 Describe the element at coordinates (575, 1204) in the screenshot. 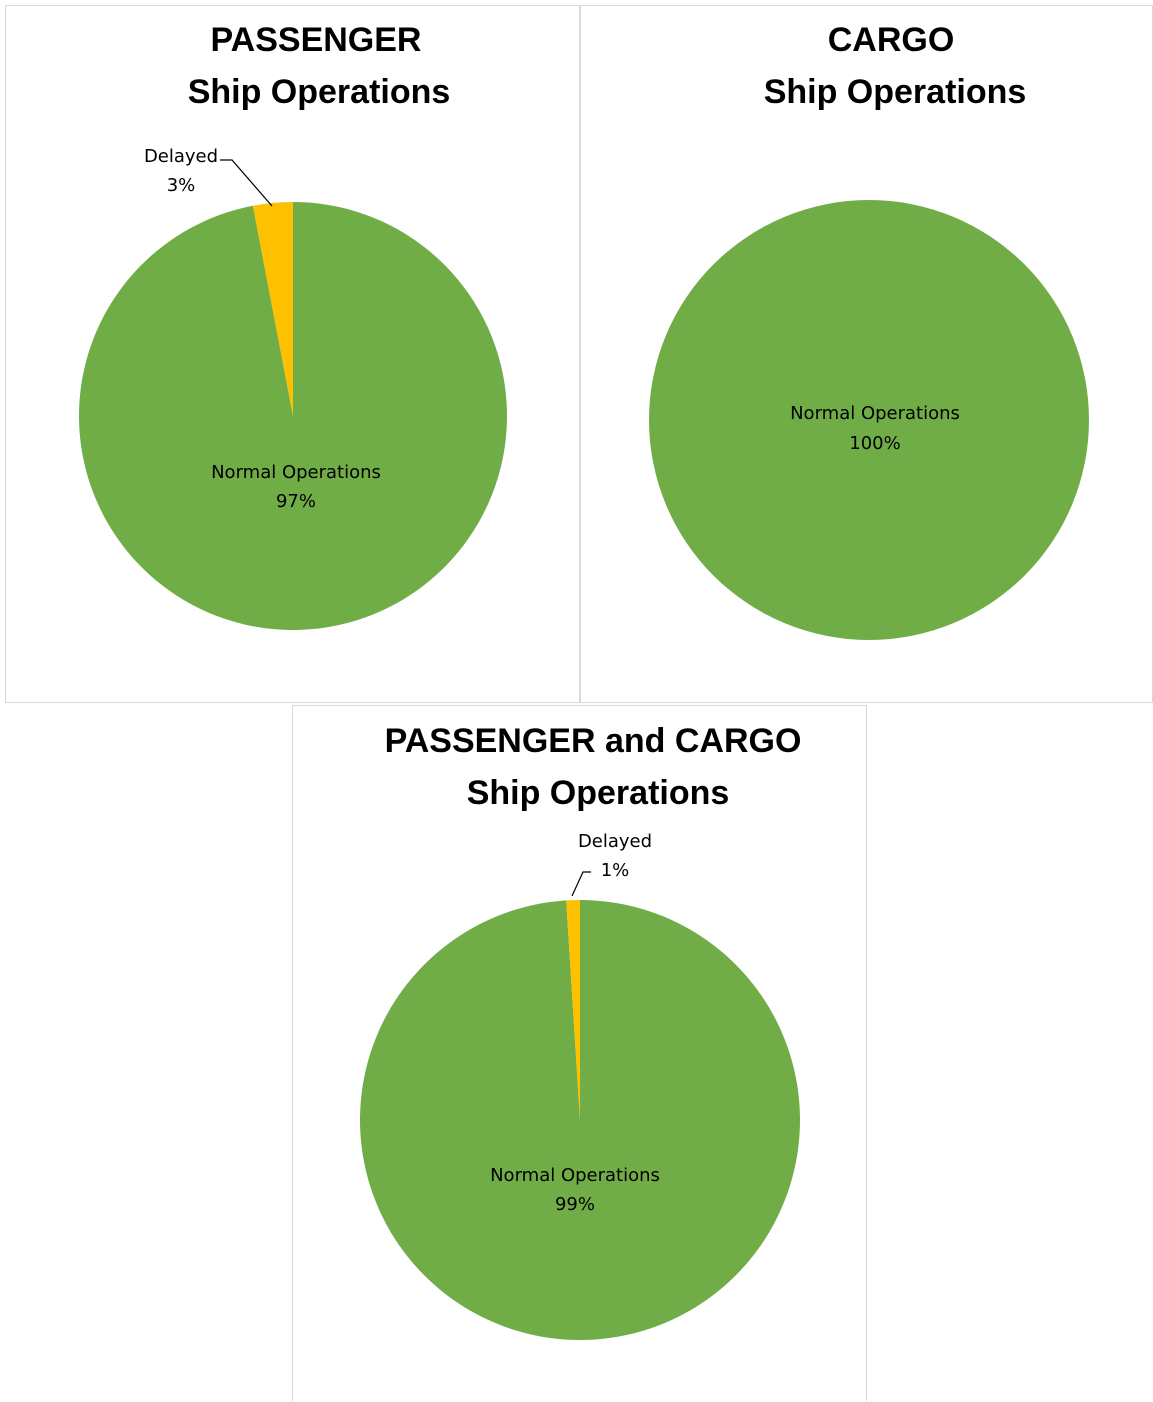

I see `normal-operations-percent: 99%` at that location.